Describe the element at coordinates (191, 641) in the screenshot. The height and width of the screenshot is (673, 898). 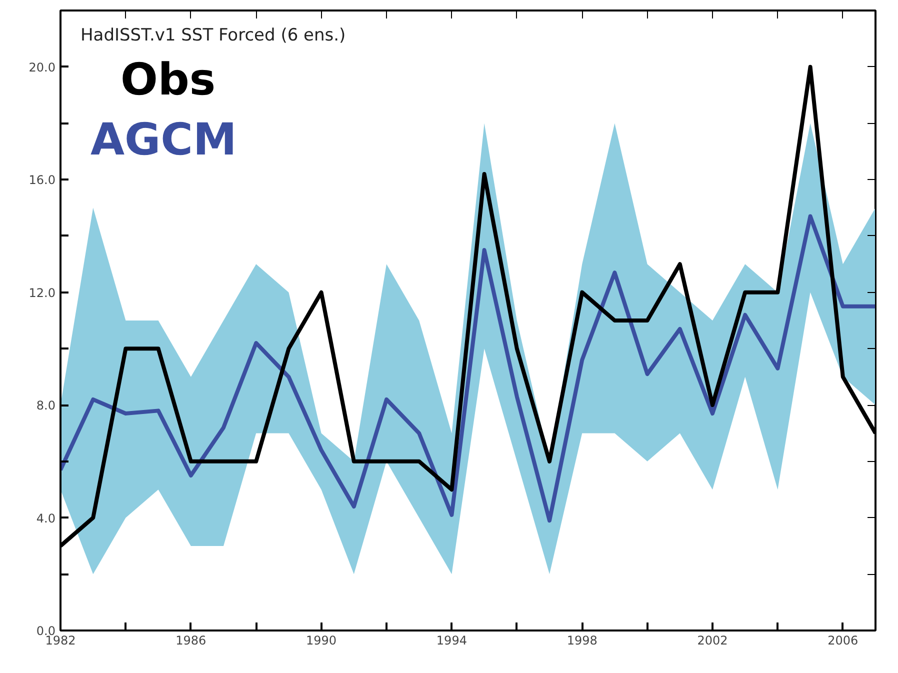
I see `x-tick-label: 1986` at that location.